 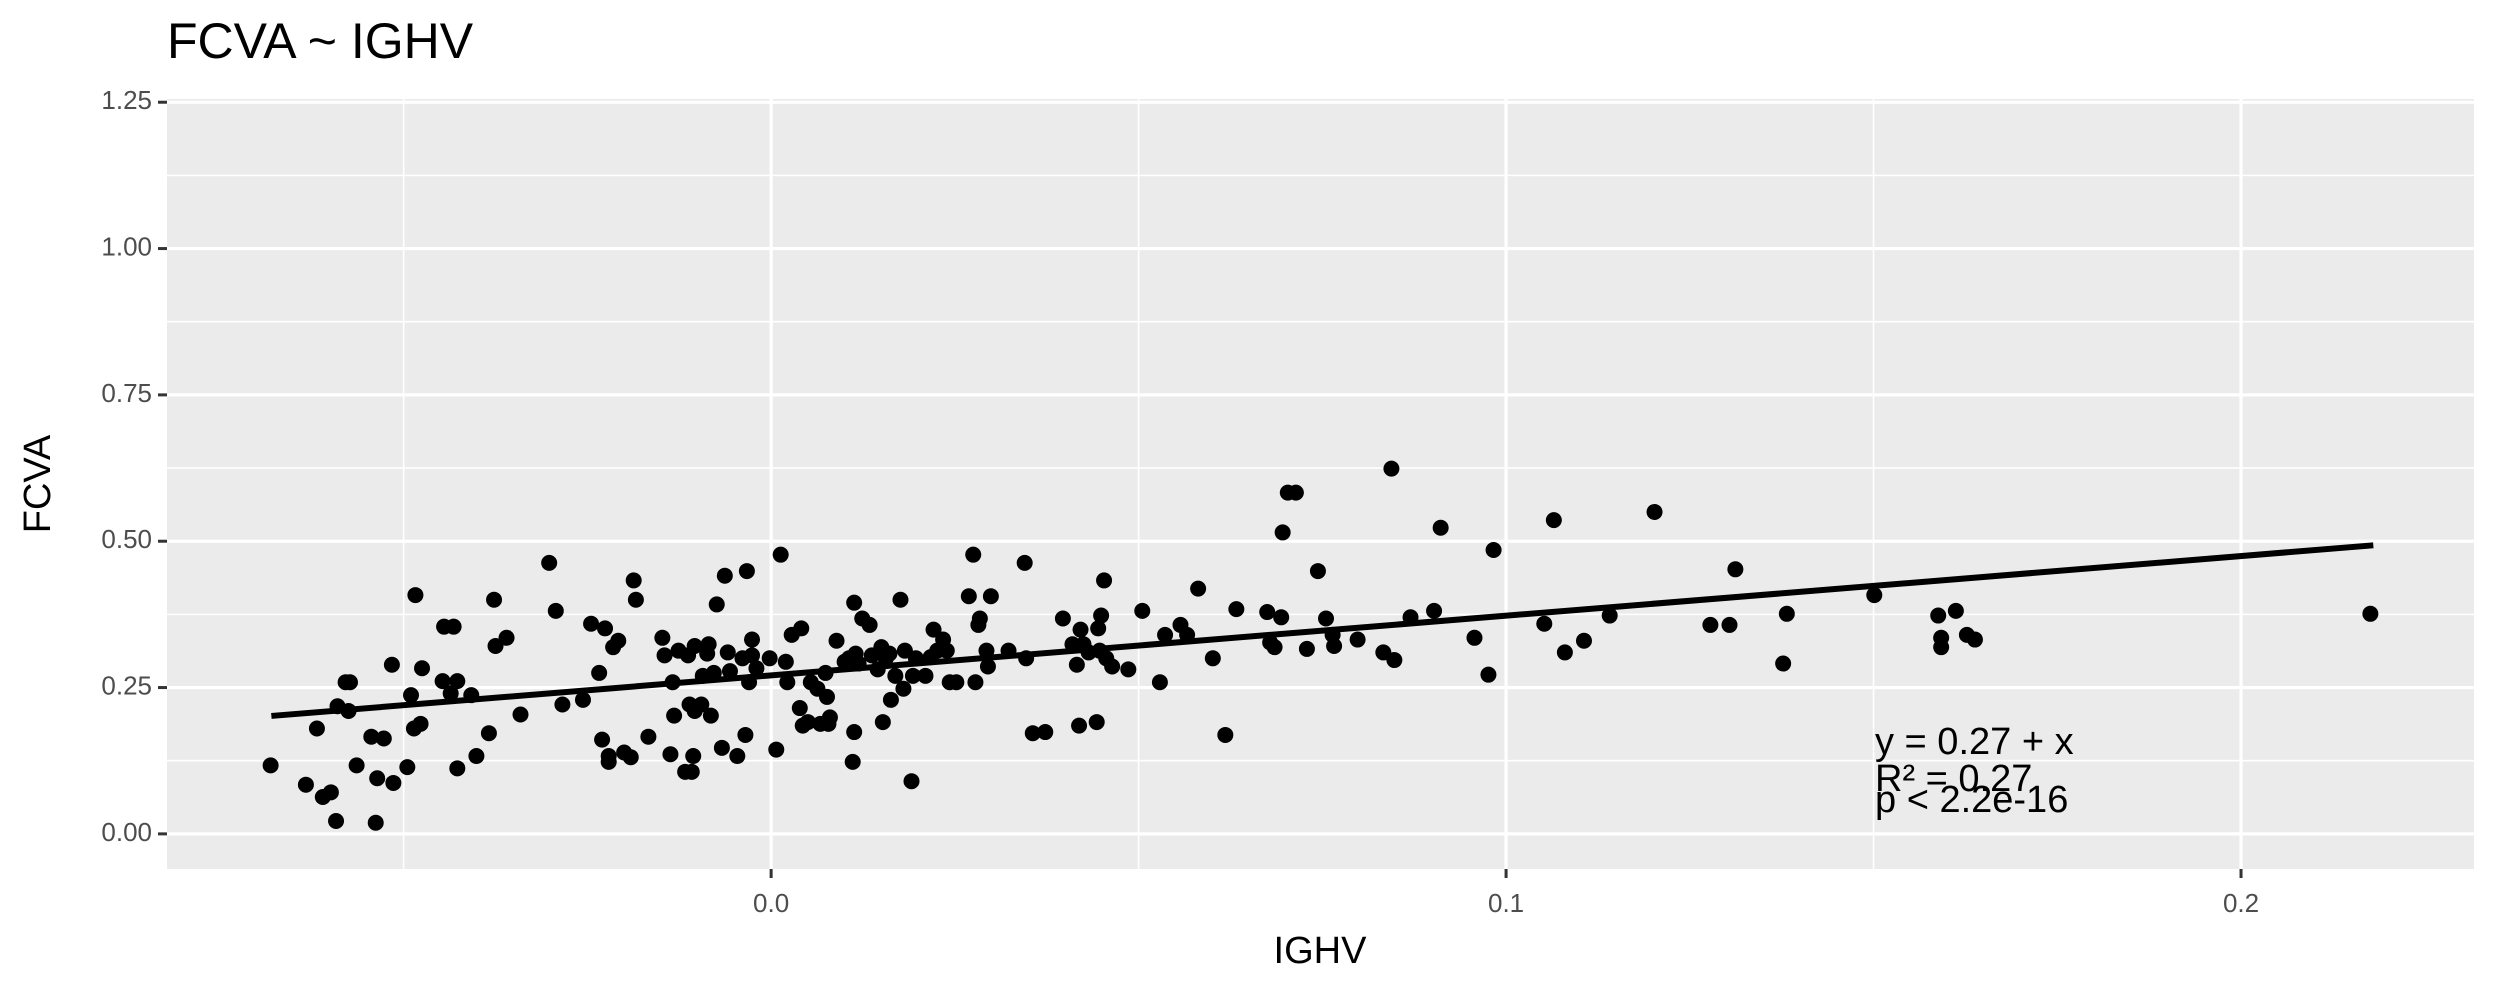 I want to click on y-tick-label: 0.75, so click(x=126, y=393).